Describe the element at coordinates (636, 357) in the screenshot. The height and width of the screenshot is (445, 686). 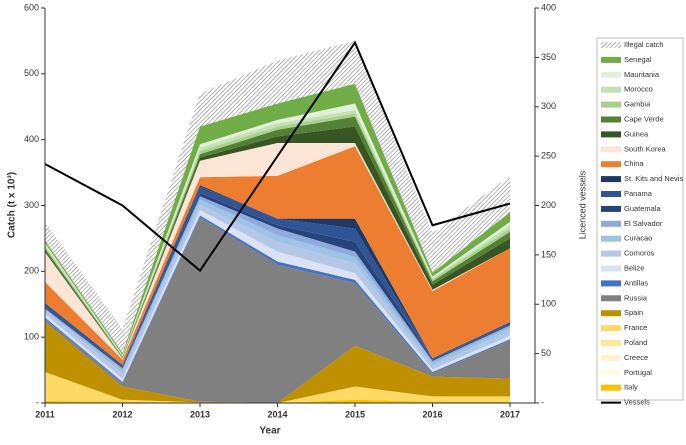
I see `legend-label: Creece` at that location.